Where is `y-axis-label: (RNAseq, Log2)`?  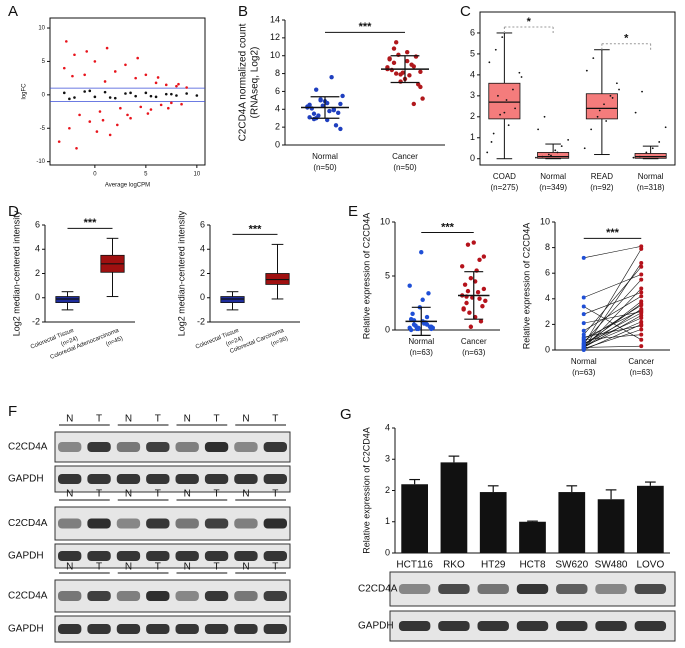 y-axis-label: (RNAseq, Log2) is located at coordinates (255, 83).